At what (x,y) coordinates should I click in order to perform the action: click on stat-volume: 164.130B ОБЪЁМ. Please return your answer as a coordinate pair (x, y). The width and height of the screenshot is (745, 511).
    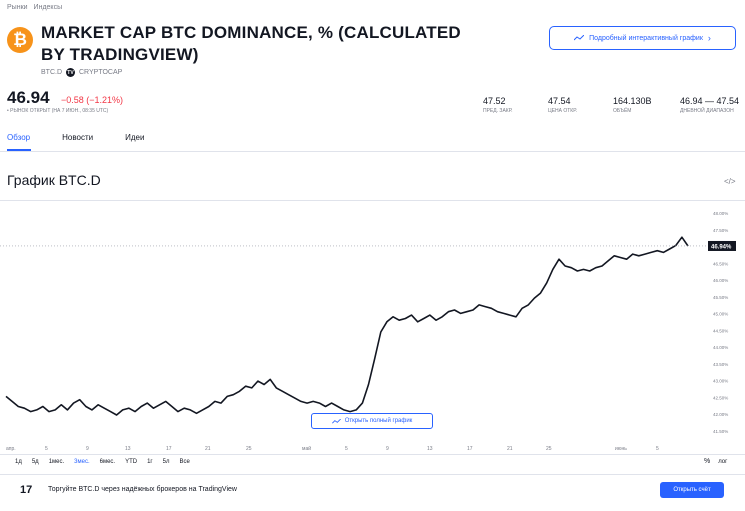
    Looking at the image, I should click on (632, 105).